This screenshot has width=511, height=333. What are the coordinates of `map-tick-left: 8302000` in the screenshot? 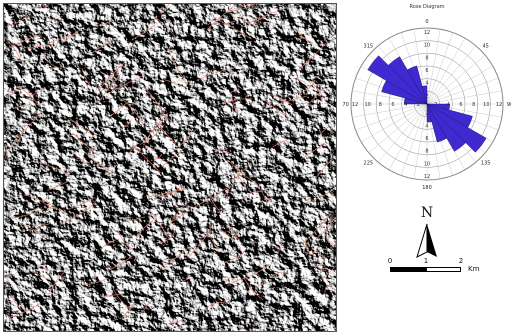 It's located at (8, 35).